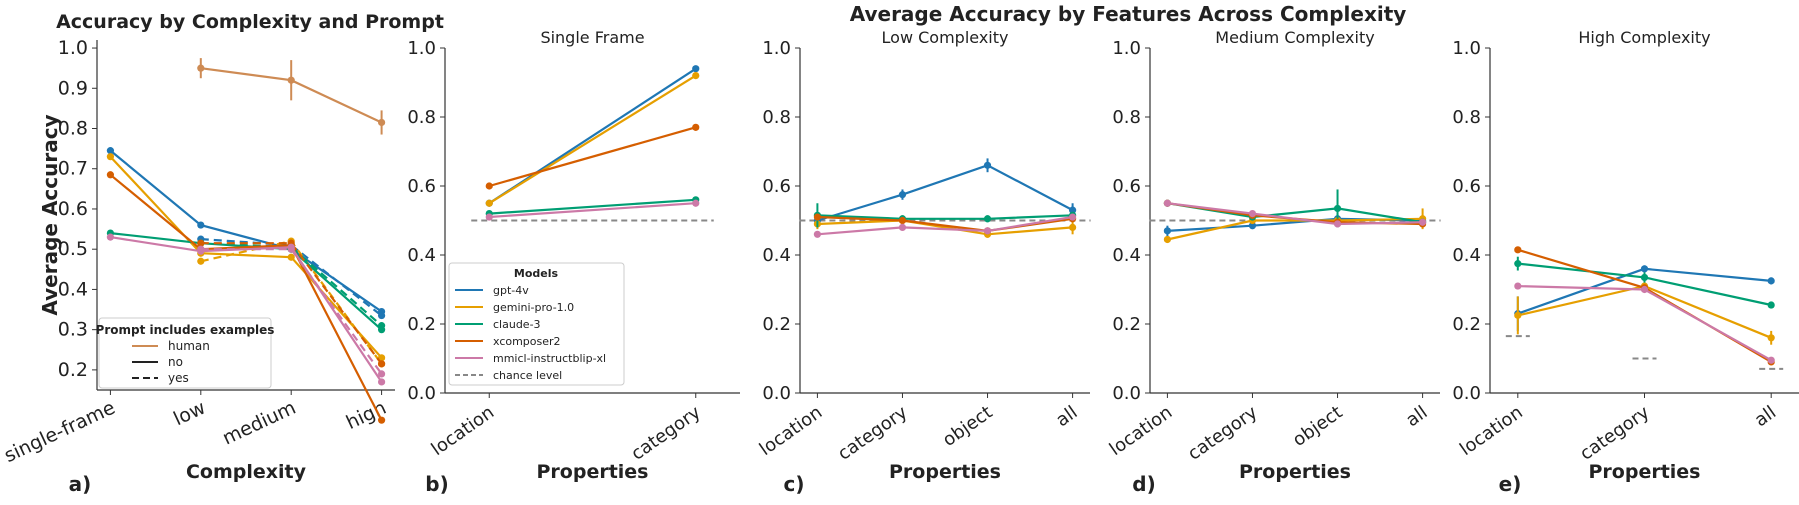  I want to click on panel-label: a), so click(80, 484).